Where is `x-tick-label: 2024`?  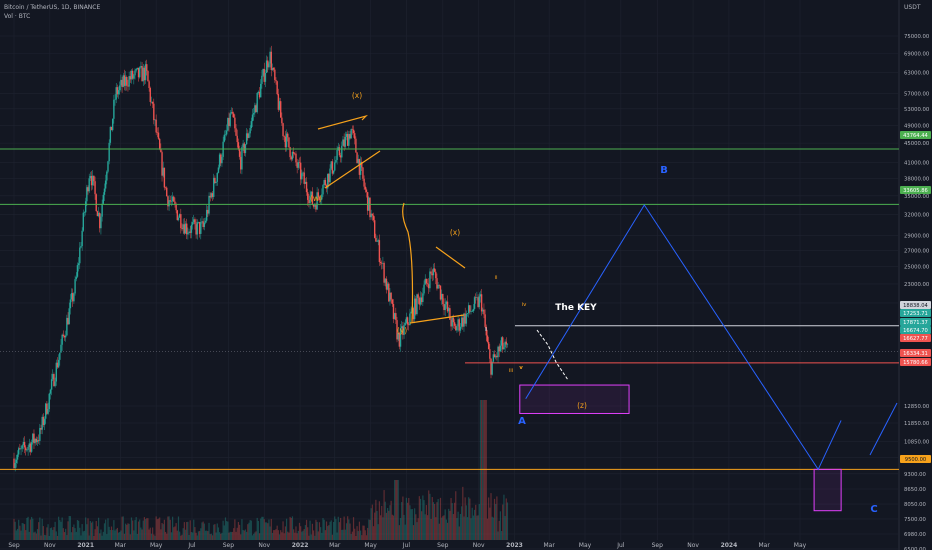 x-tick-label: 2024 is located at coordinates (729, 545).